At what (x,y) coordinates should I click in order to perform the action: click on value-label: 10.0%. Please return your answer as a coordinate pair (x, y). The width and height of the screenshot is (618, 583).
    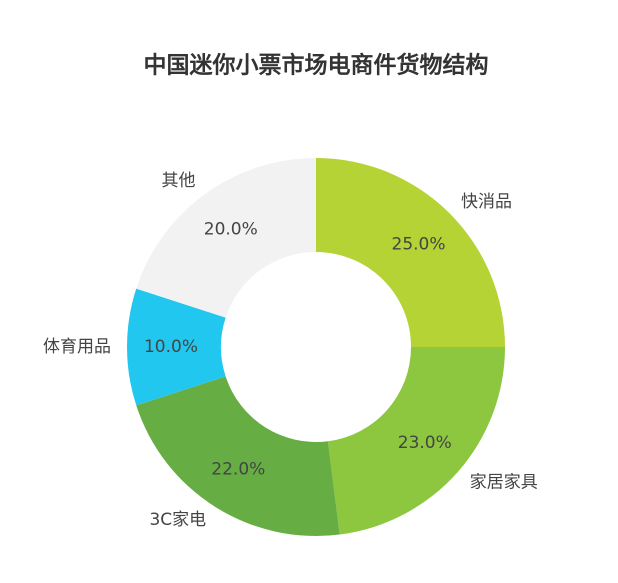
    Looking at the image, I should click on (171, 347).